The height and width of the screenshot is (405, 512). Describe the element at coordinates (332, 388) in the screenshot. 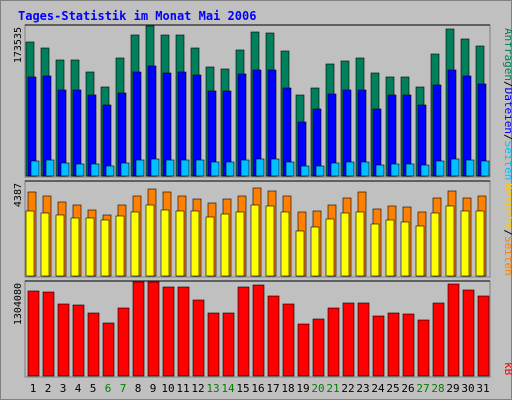

I see `x-tick-label: 21` at that location.